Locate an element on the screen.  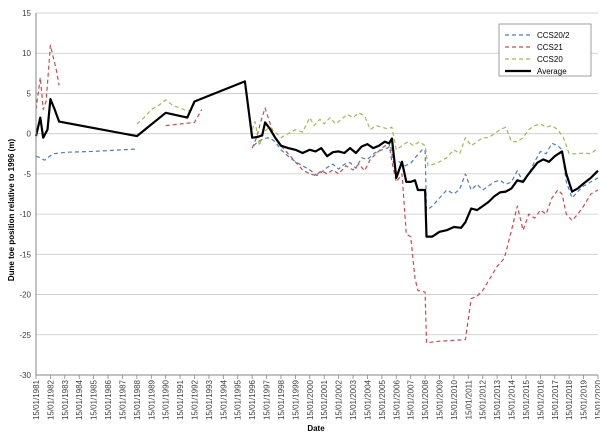
x-tick-label: 15/01/2018 is located at coordinates (569, 399).